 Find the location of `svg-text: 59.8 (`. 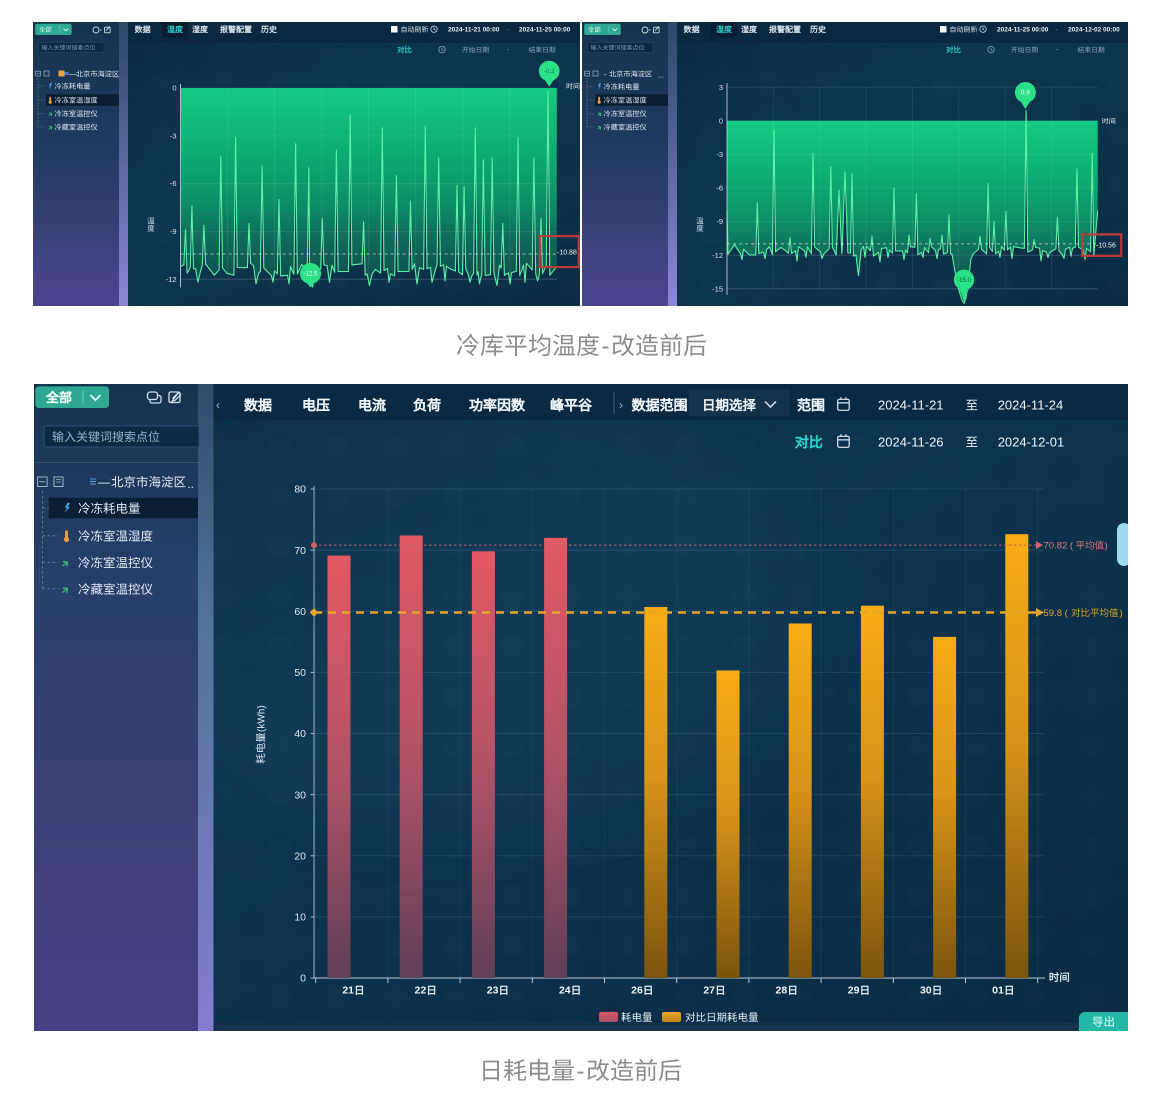

svg-text: 59.8 ( is located at coordinates (1056, 613).